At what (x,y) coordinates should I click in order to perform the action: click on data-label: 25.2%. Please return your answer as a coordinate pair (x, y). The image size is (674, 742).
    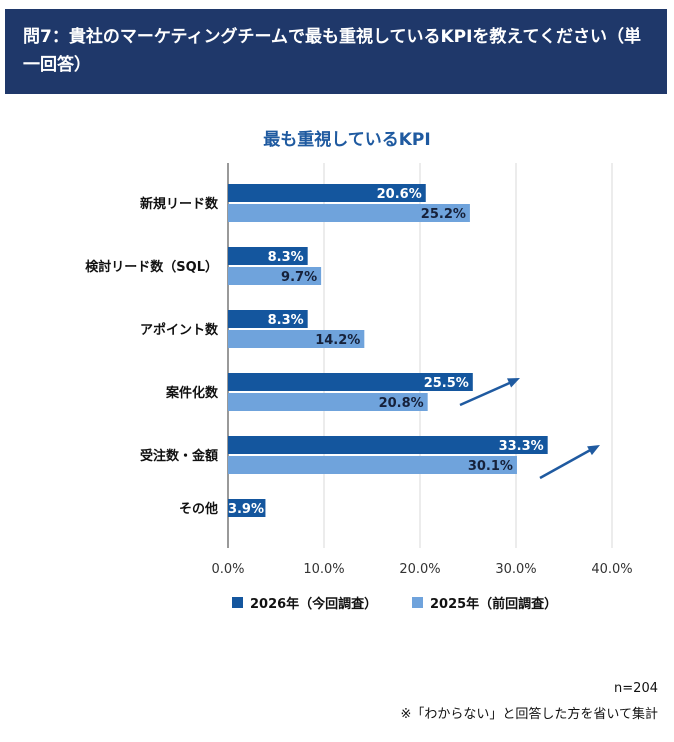
    Looking at the image, I should click on (443, 214).